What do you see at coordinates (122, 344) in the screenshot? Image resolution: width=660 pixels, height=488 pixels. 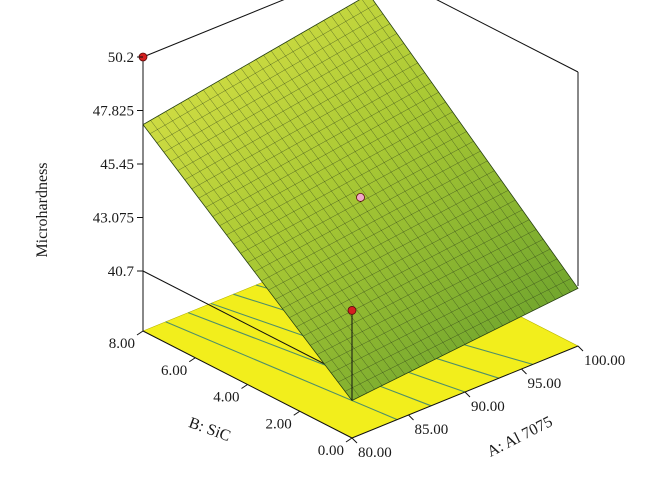 I see `y-tick-label: 8.00` at bounding box center [122, 344].